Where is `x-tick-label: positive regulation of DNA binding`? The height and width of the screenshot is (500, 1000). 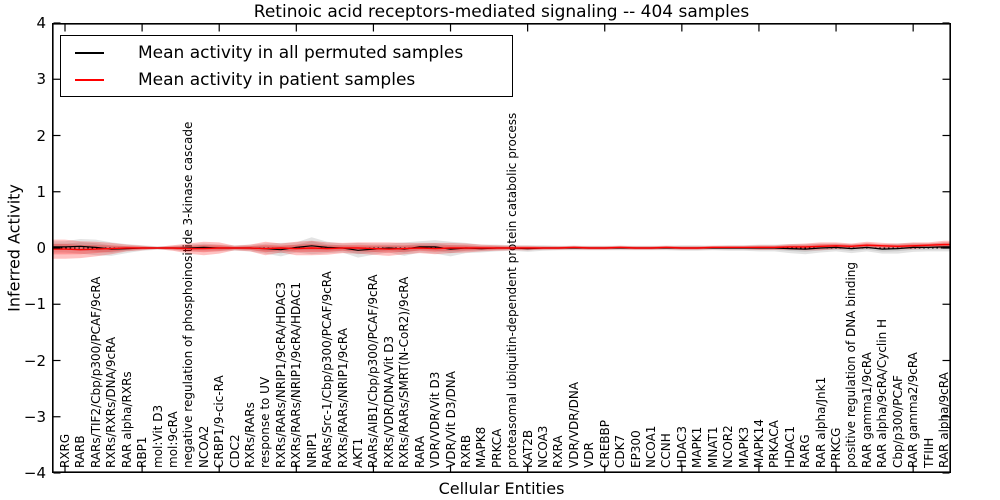
x-tick-label: positive regulation of DNA binding is located at coordinates (851, 365).